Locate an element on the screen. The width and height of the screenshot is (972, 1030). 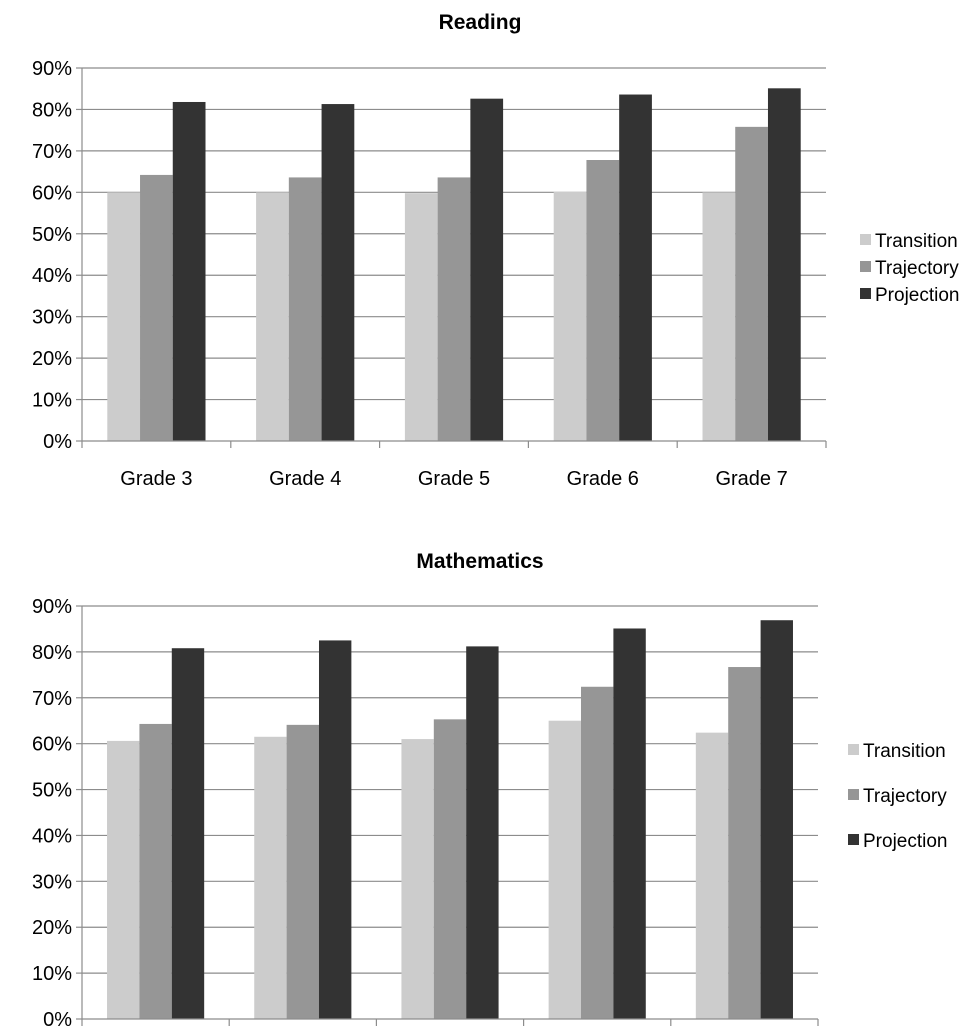
mathematics-legend-label-projection: Projection is located at coordinates (905, 841).